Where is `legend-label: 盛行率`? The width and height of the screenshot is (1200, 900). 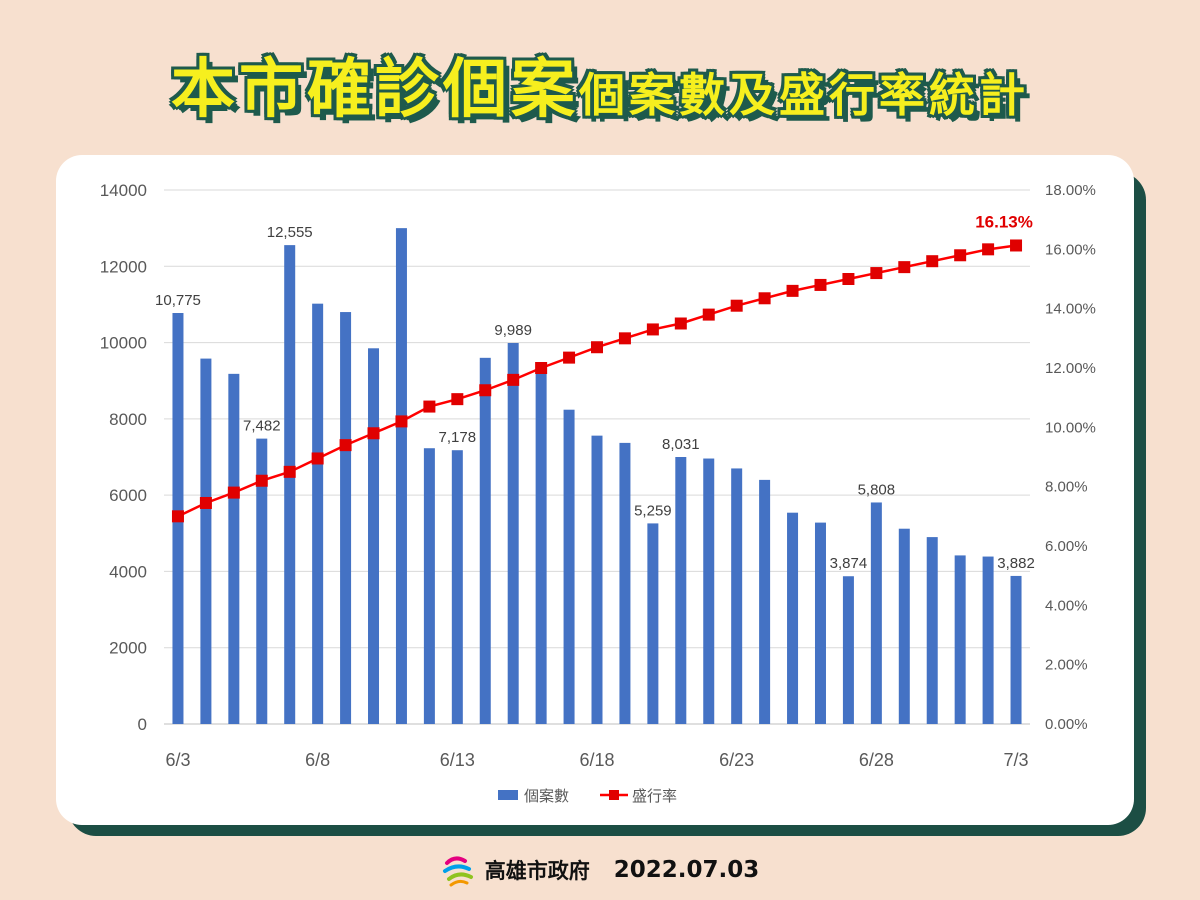
legend-label: 盛行率 is located at coordinates (654, 796).